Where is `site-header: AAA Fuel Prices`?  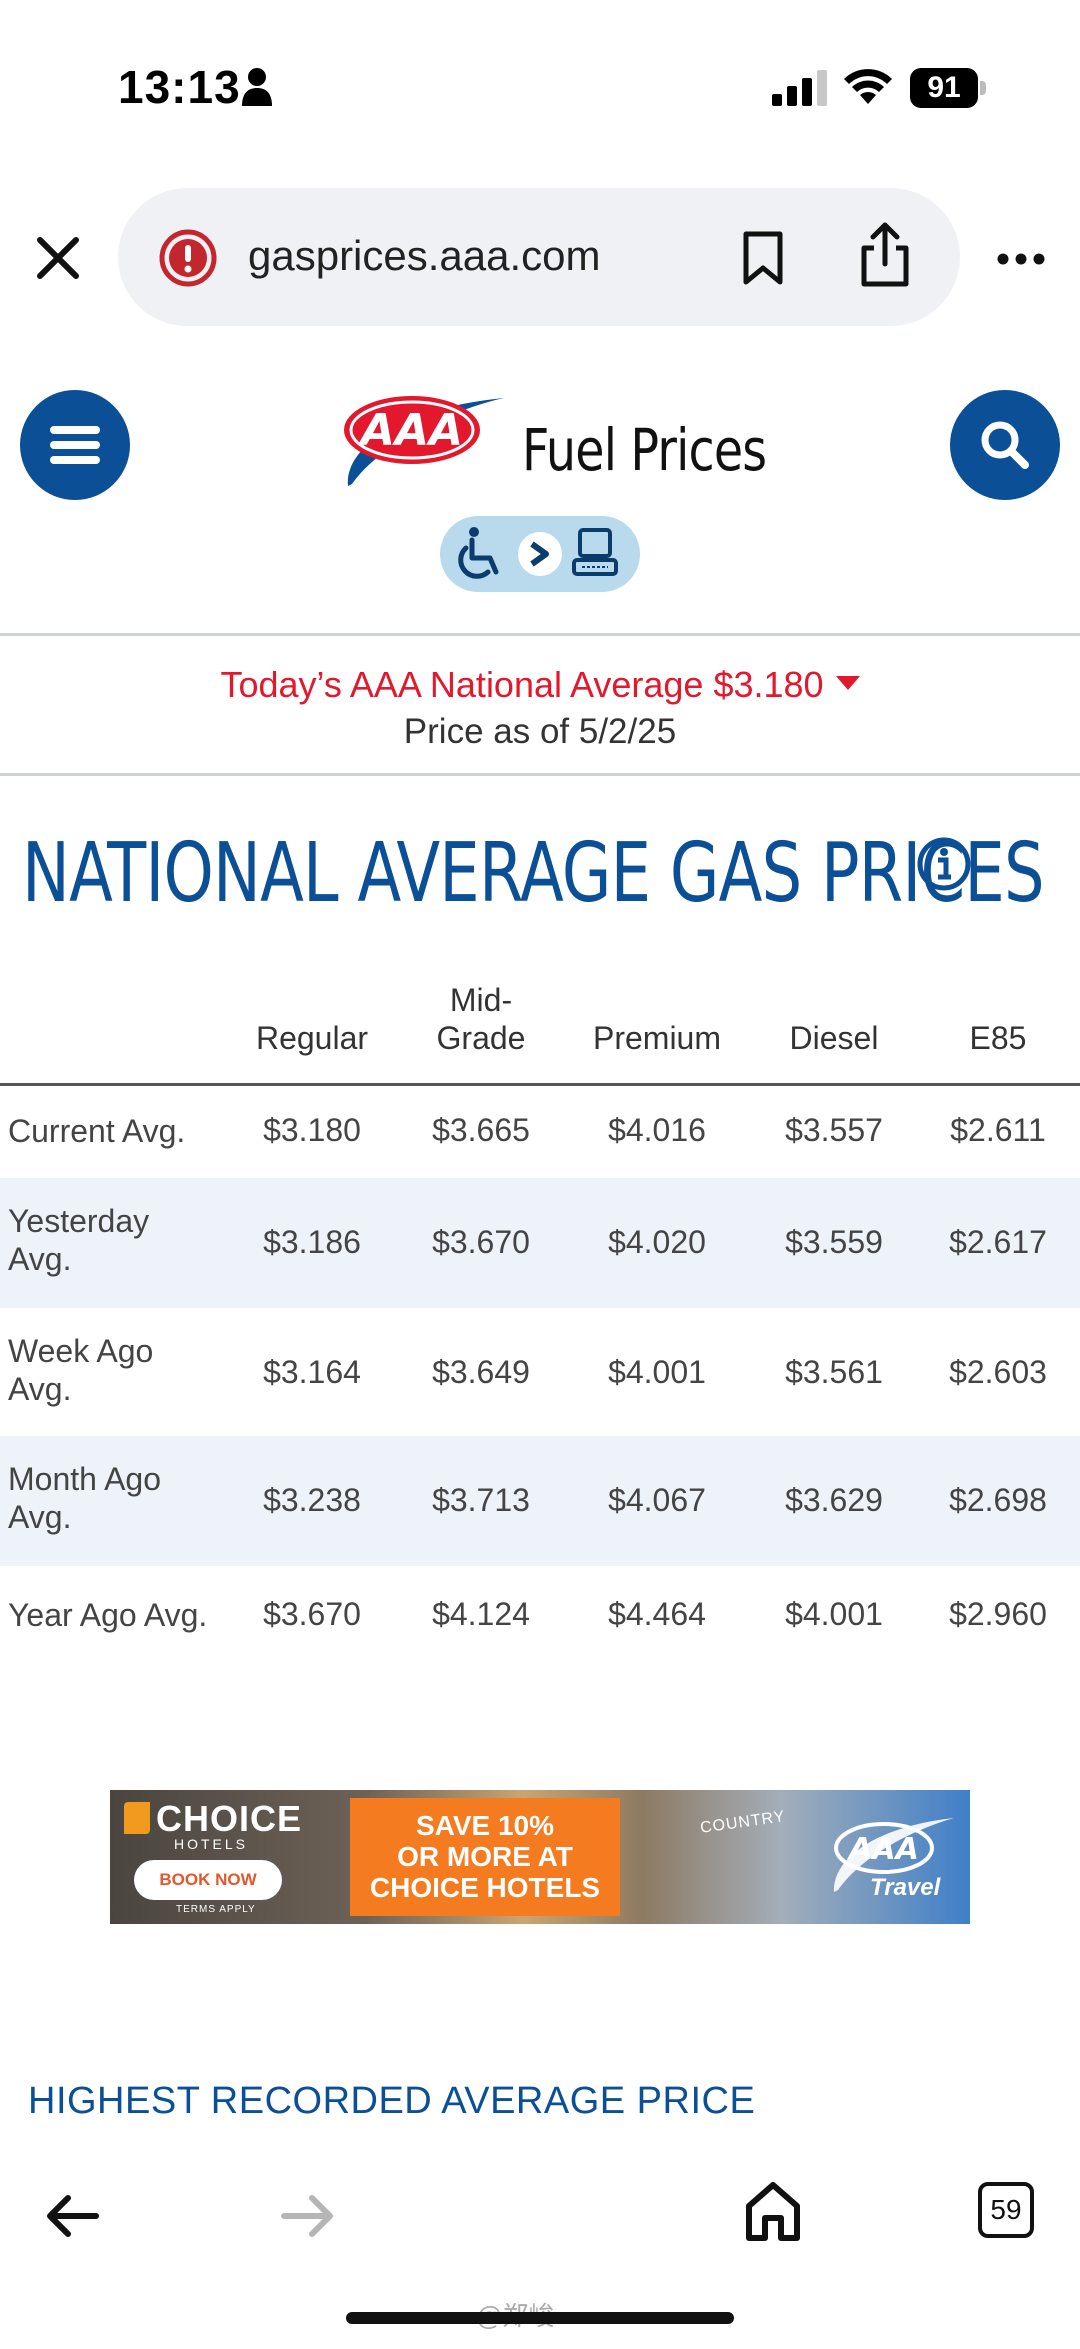
site-header: AAA Fuel Prices is located at coordinates (540, 498).